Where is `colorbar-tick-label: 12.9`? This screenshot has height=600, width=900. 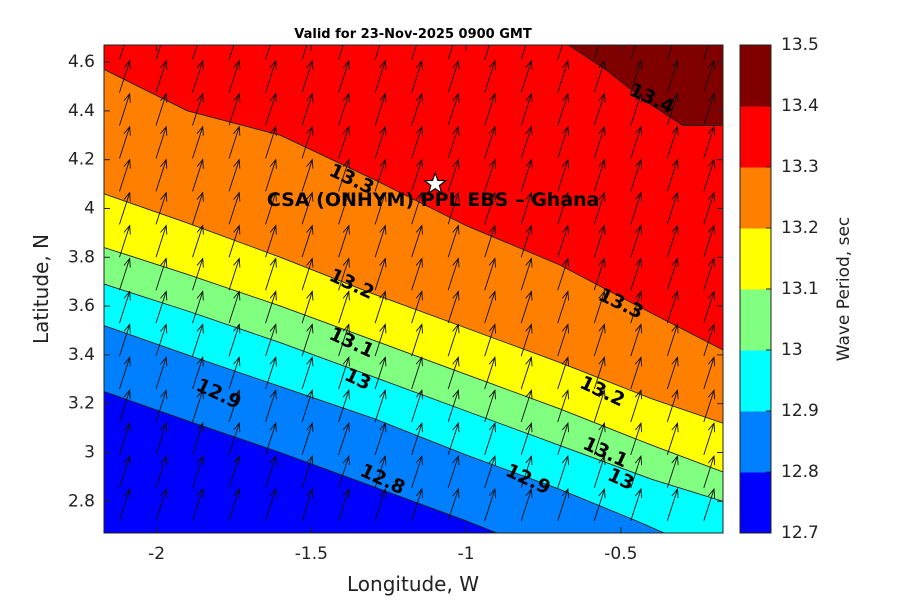
colorbar-tick-label: 12.9 is located at coordinates (800, 411).